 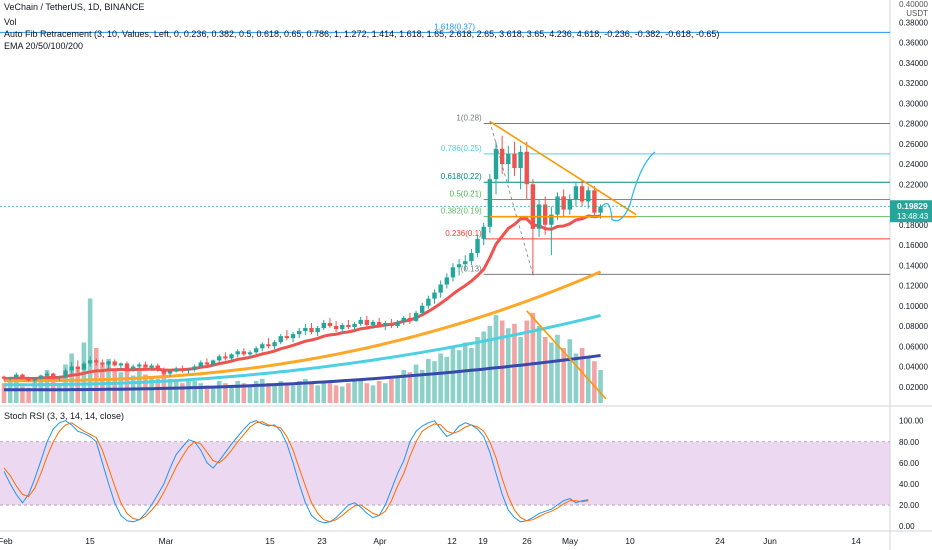 I want to click on price-tick-14: 0.10000, so click(x=913, y=306).